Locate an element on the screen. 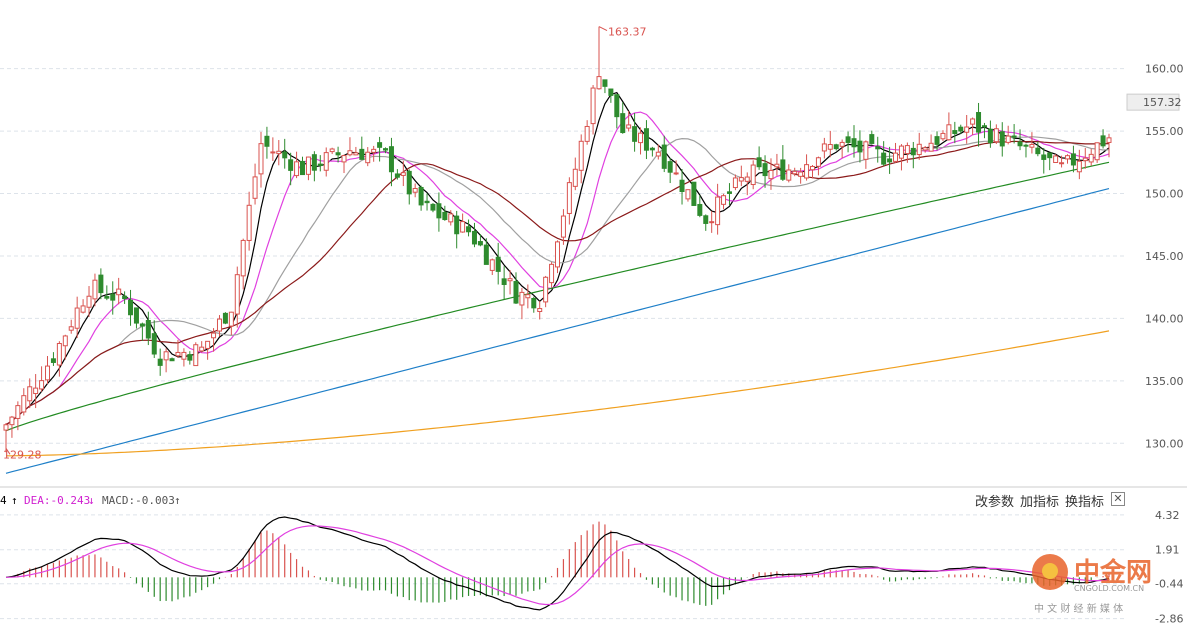  macd-histogram is located at coordinates (560, 563).